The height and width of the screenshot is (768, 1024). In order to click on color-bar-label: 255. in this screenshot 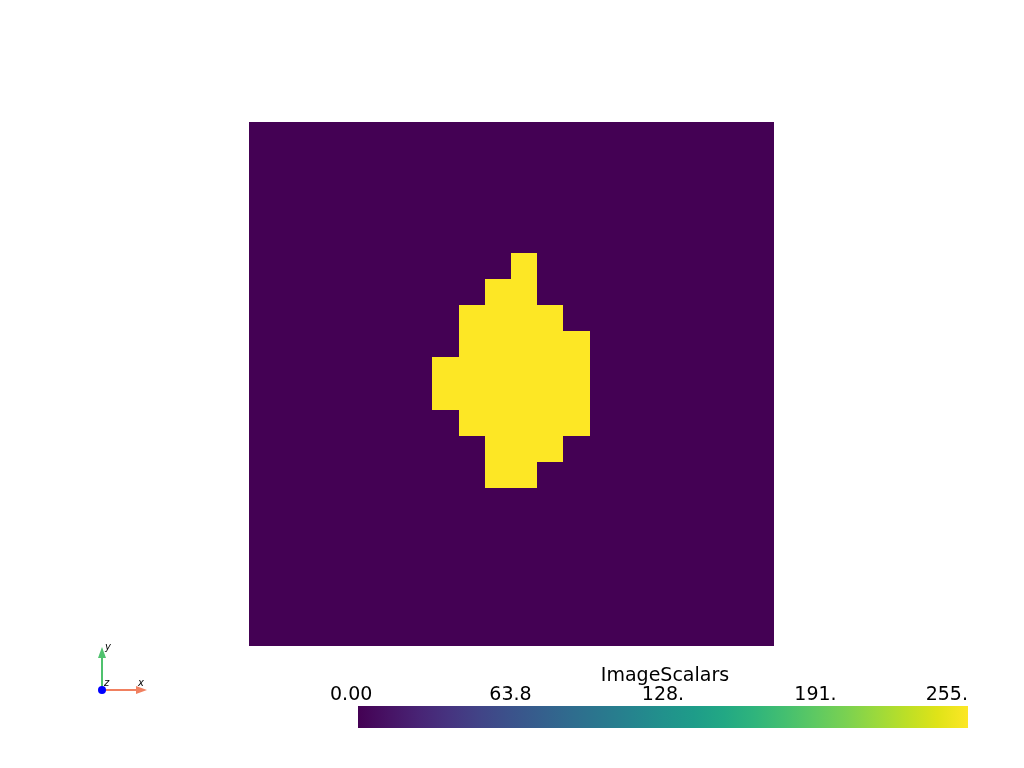, I will do `click(946, 693)`.